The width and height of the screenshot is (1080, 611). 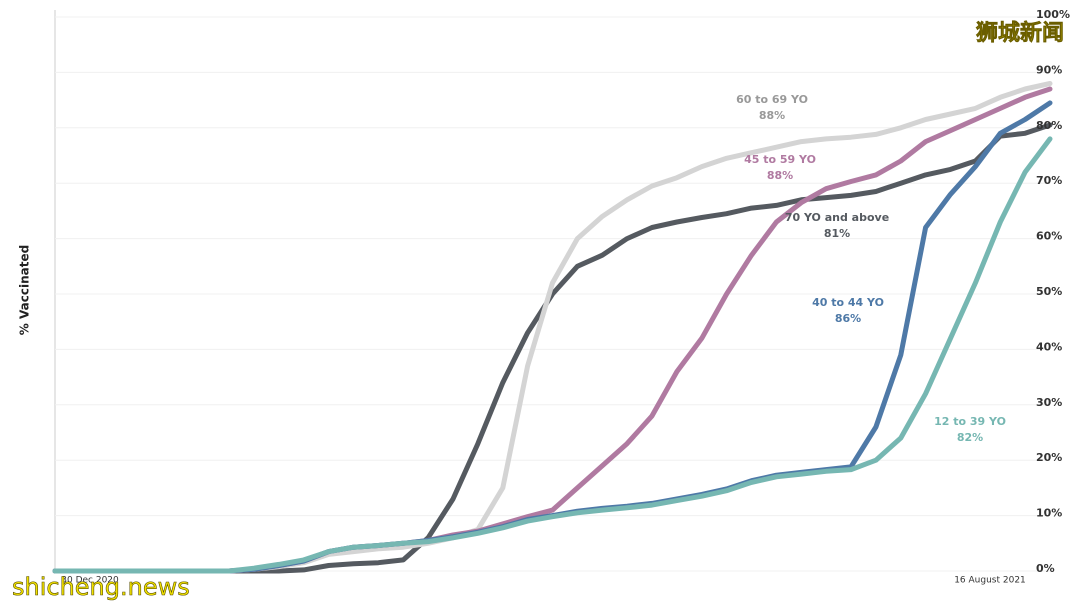 What do you see at coordinates (780, 159) in the screenshot?
I see `series-name: 45 to 59 YO` at bounding box center [780, 159].